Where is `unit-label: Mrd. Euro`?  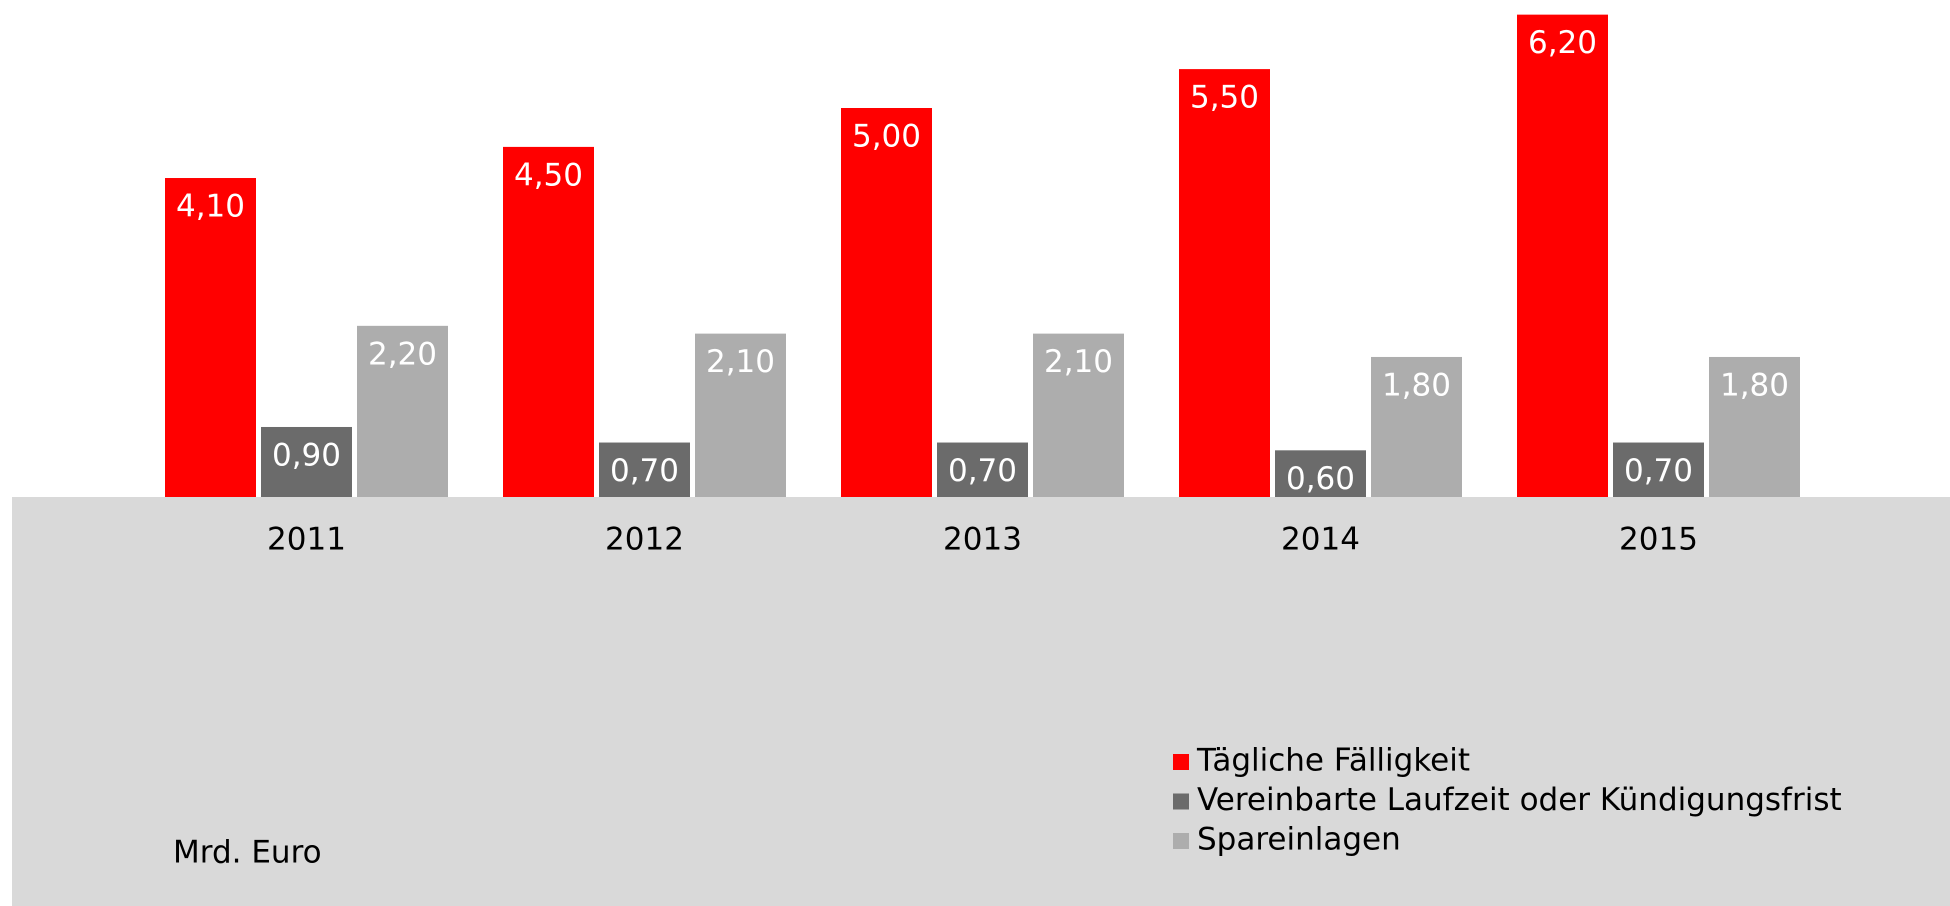 unit-label: Mrd. Euro is located at coordinates (247, 853).